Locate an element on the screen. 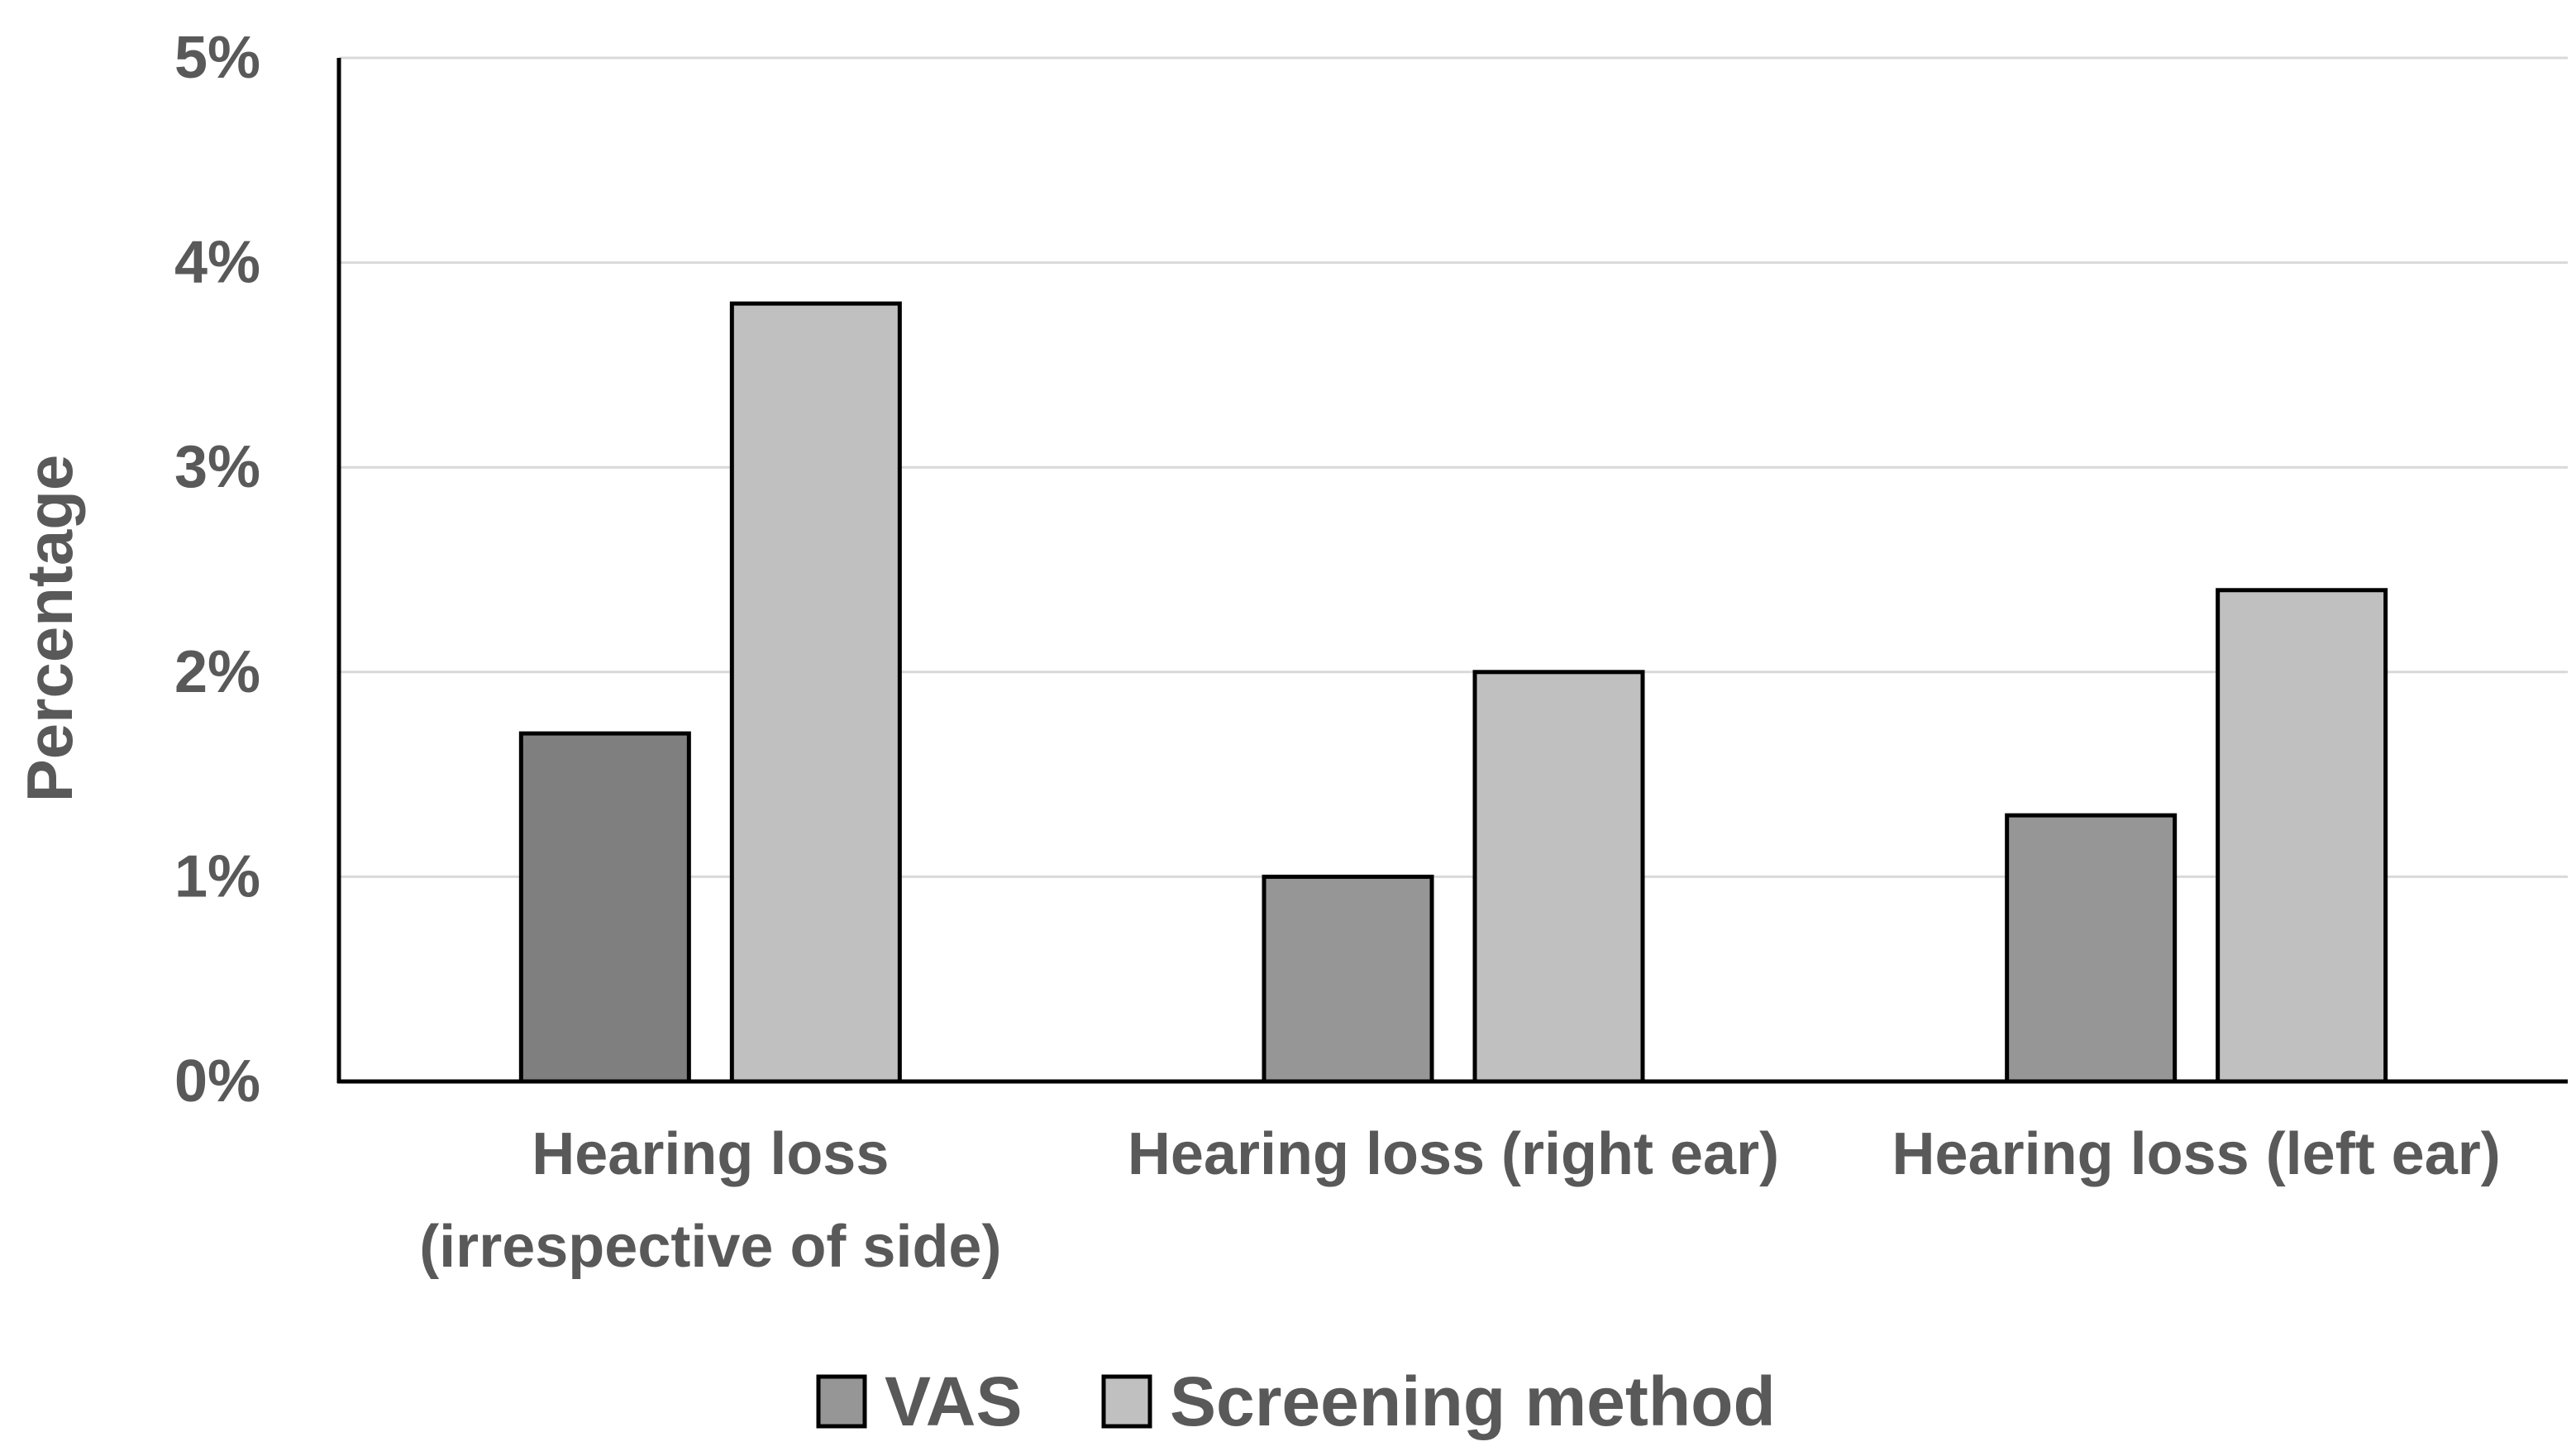 This screenshot has width=2576, height=1456. x-category-label: Hearing loss (right ear) is located at coordinates (1453, 1154).